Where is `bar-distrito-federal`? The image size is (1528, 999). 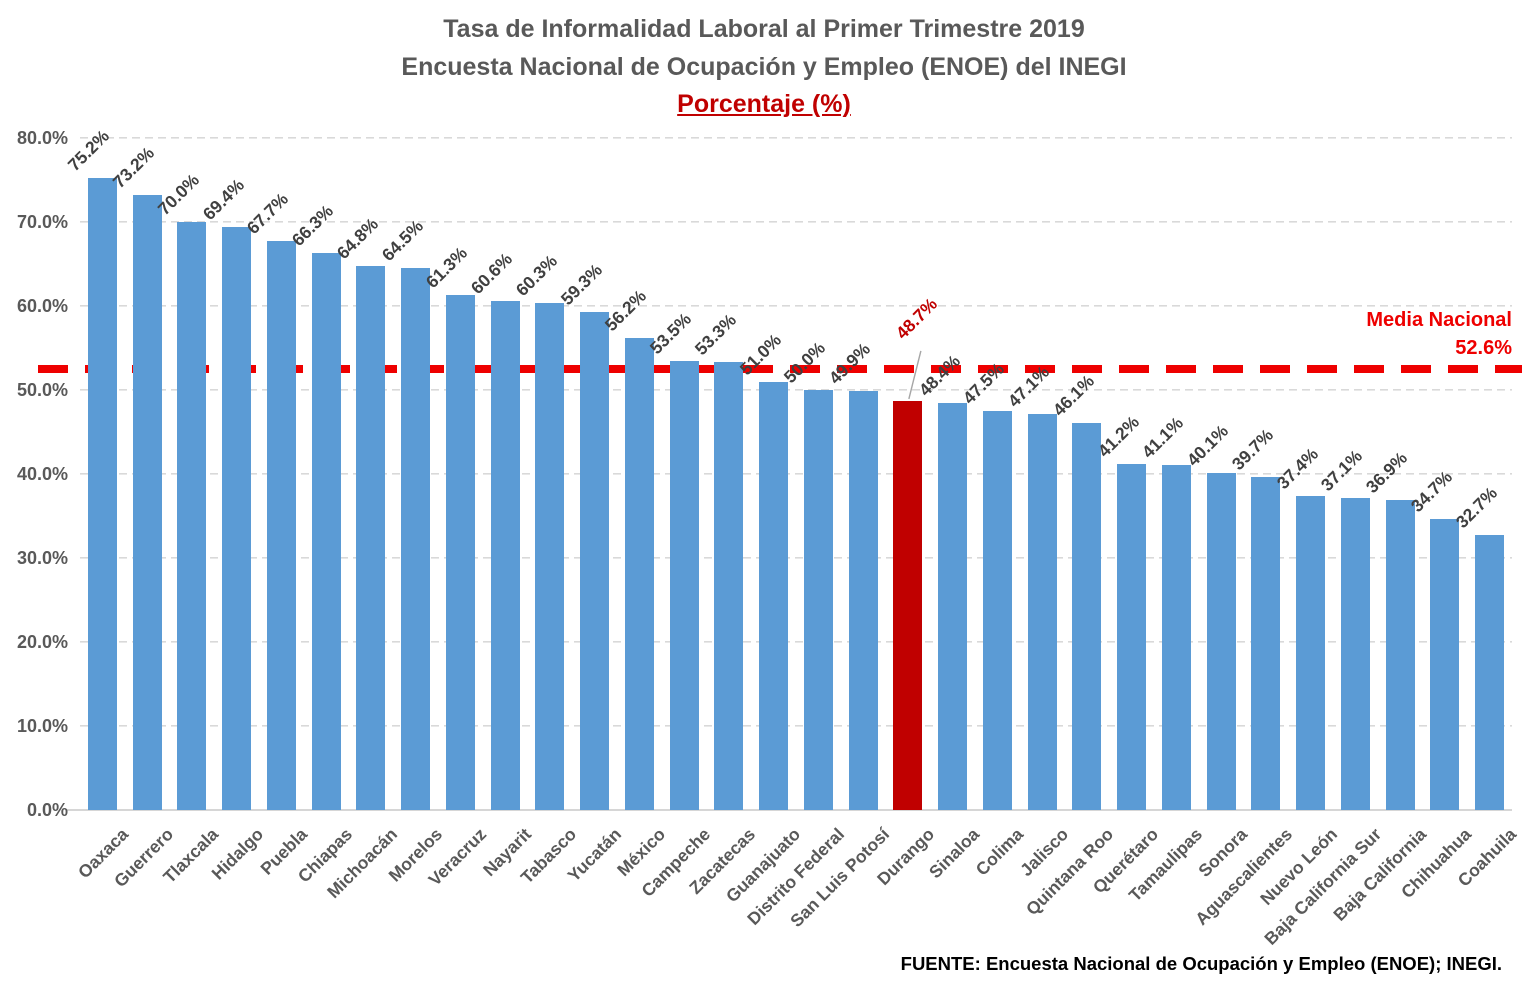
bar-distrito-federal is located at coordinates (818, 600).